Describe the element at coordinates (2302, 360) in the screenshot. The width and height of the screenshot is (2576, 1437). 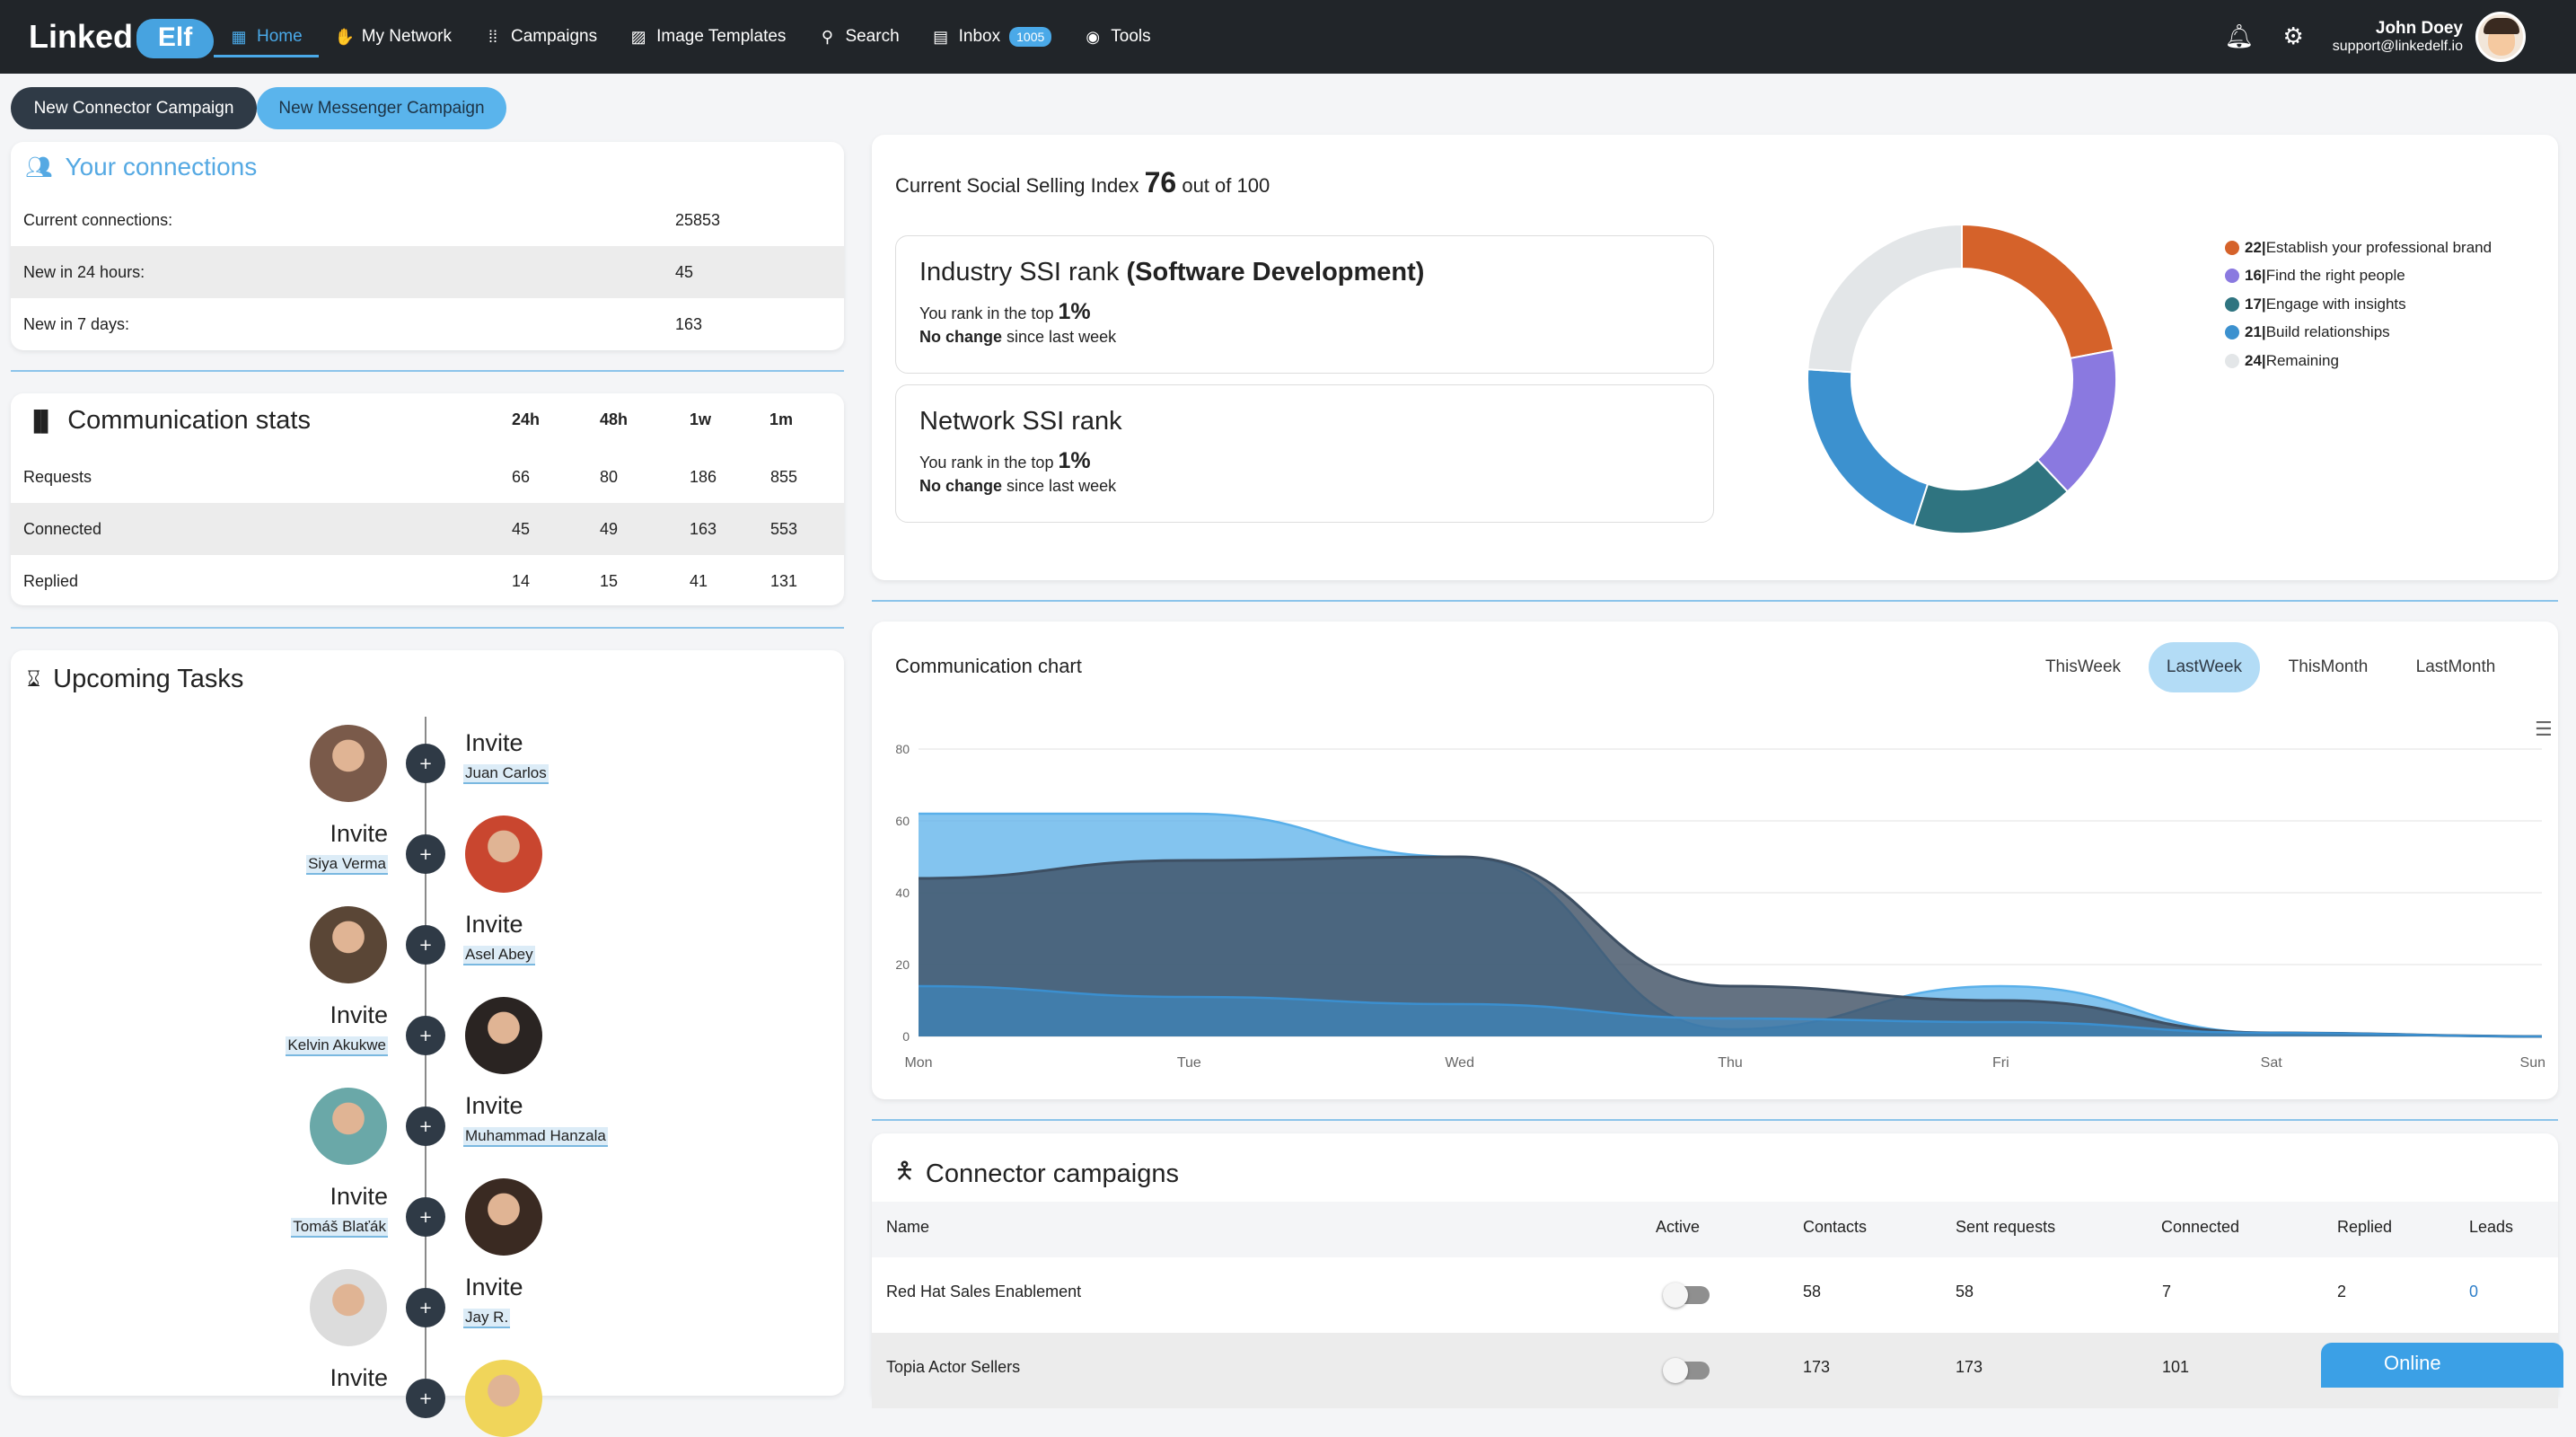
I see `legend-label: Remaining` at that location.